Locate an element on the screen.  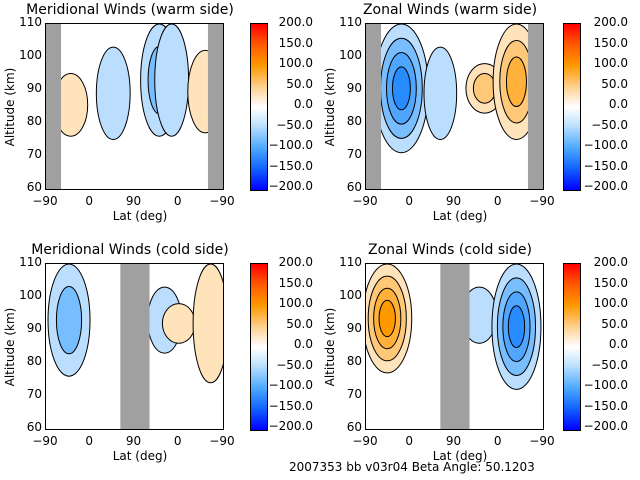
chart-title: Meridional Winds (warm side) is located at coordinates (130, 10).